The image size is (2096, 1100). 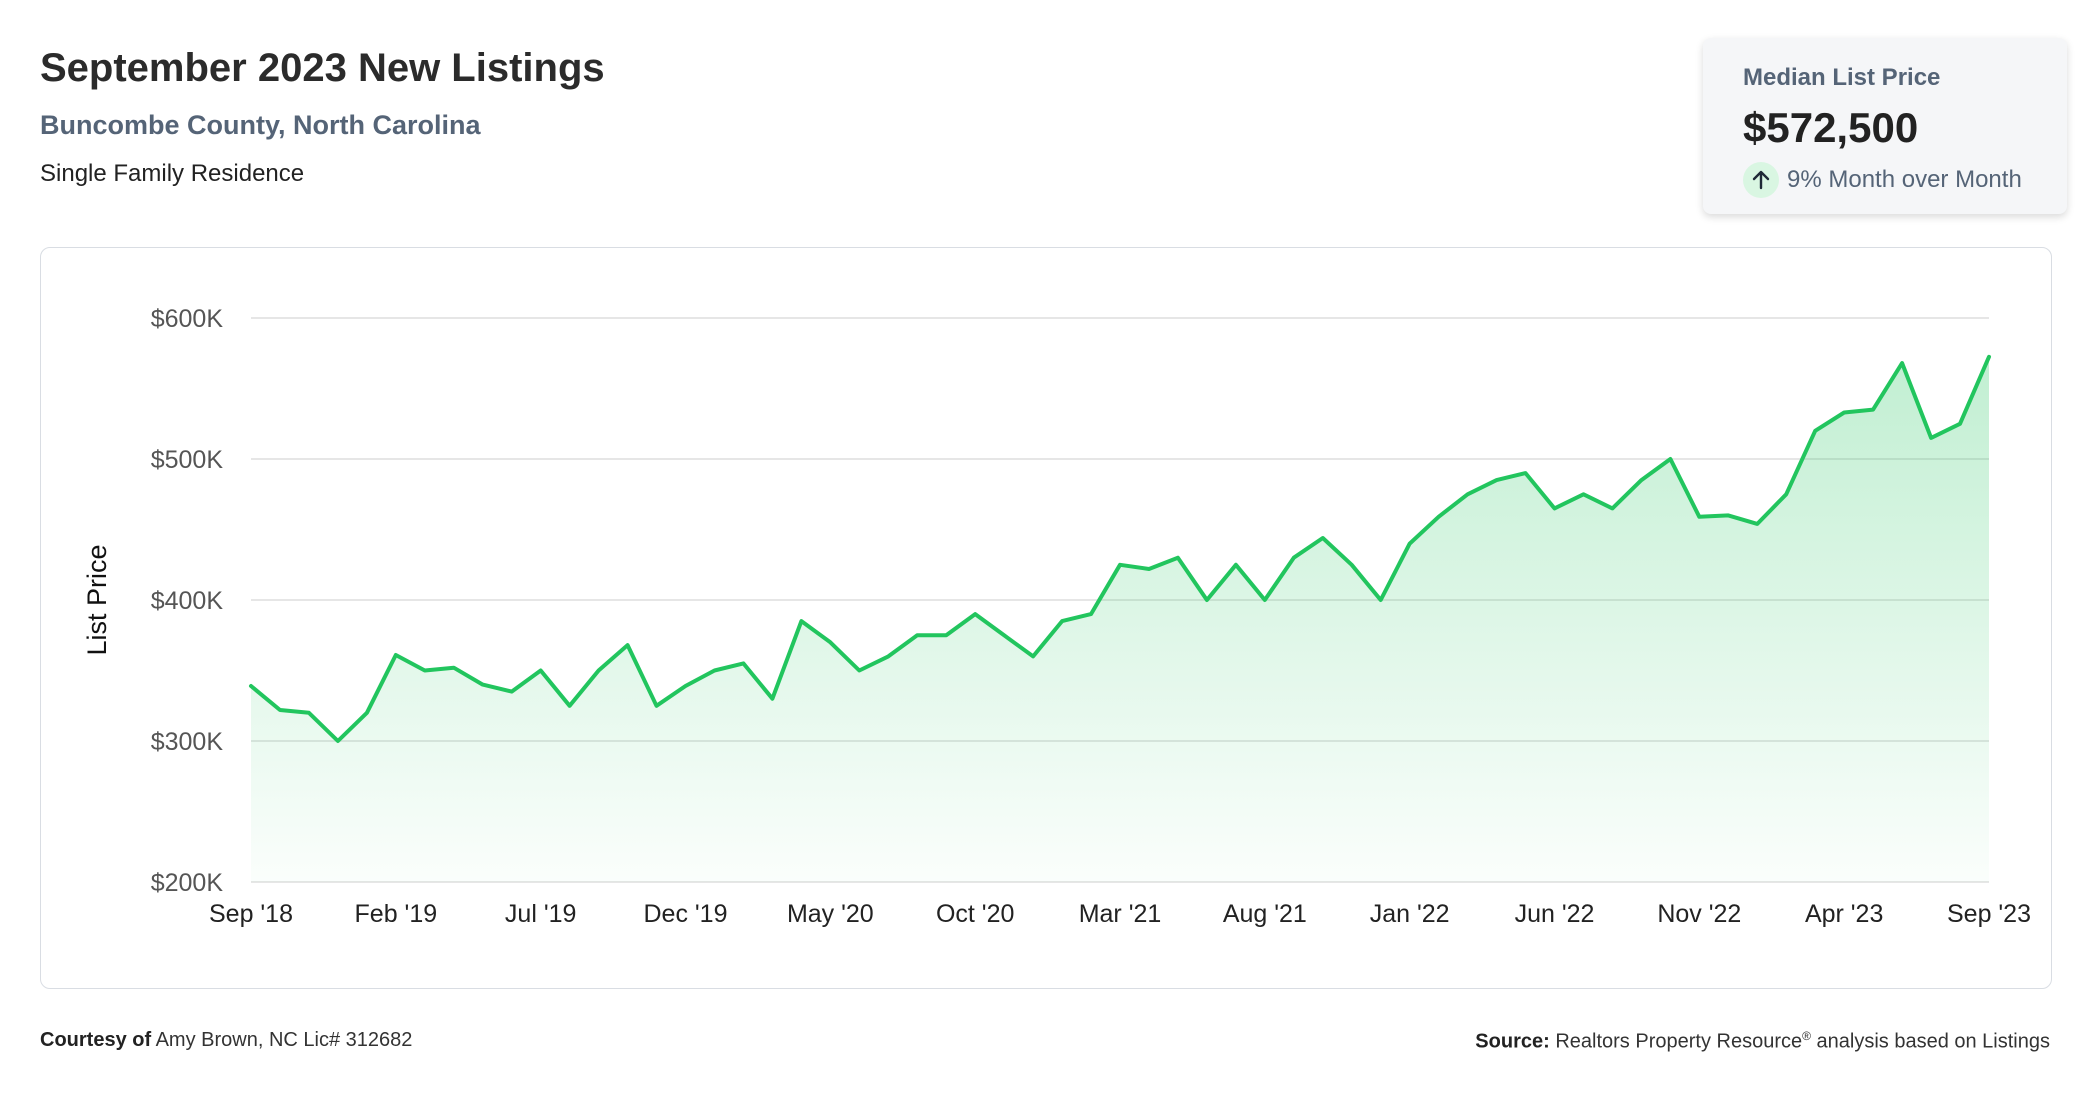 I want to click on page-title: September 2023 New Listings, so click(x=322, y=68).